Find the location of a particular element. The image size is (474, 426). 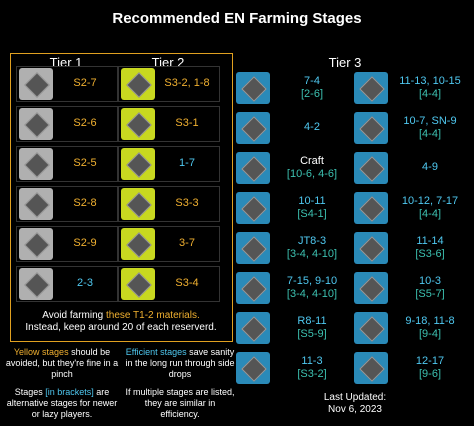

stage: S3-4 is located at coordinates (187, 283).